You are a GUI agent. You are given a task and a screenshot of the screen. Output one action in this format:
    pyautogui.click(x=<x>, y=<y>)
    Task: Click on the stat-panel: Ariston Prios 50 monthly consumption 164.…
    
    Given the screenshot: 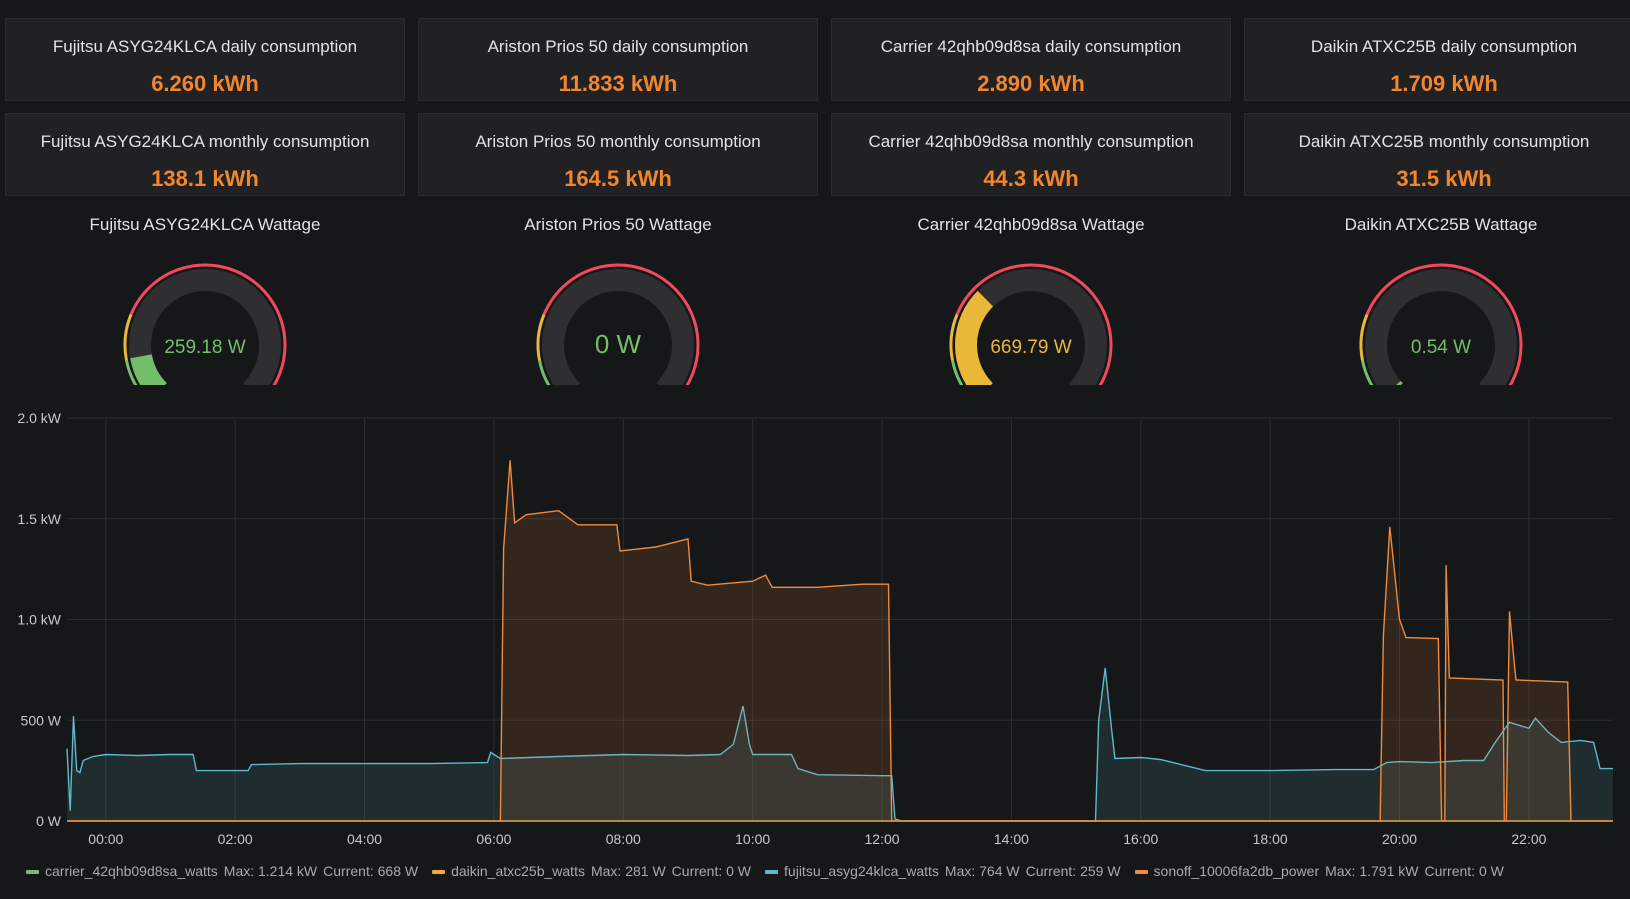 What is the action you would take?
    pyautogui.click(x=618, y=154)
    